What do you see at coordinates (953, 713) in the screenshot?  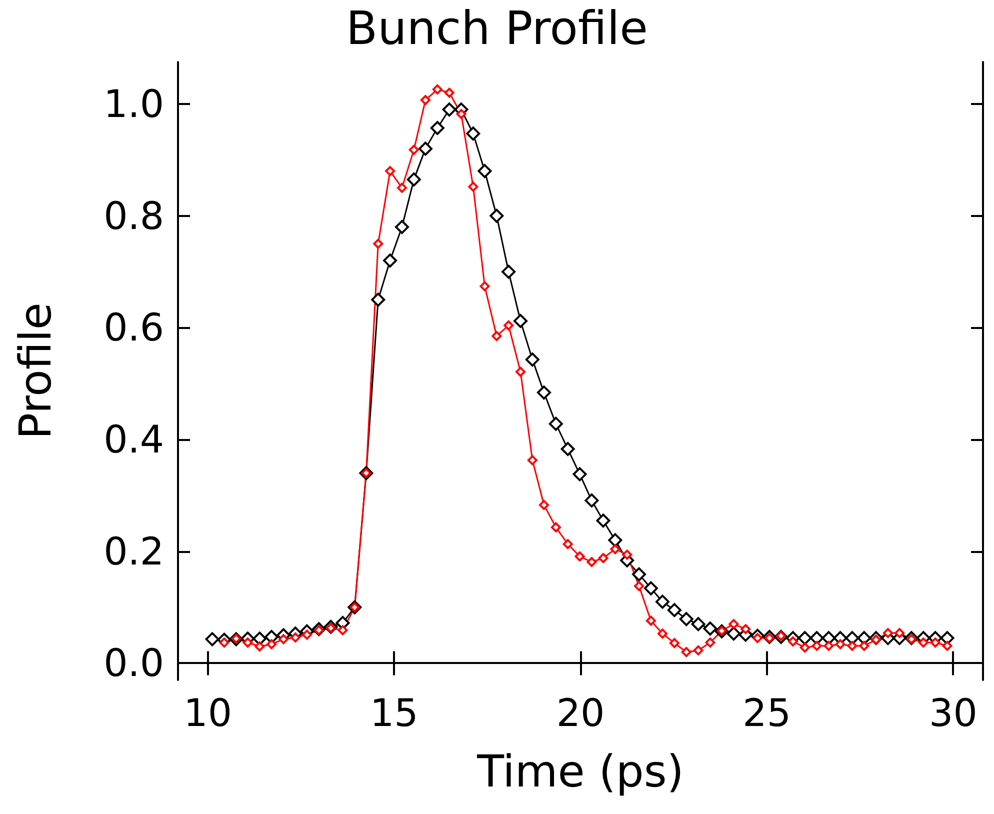 I see `x-tick-label: 30` at bounding box center [953, 713].